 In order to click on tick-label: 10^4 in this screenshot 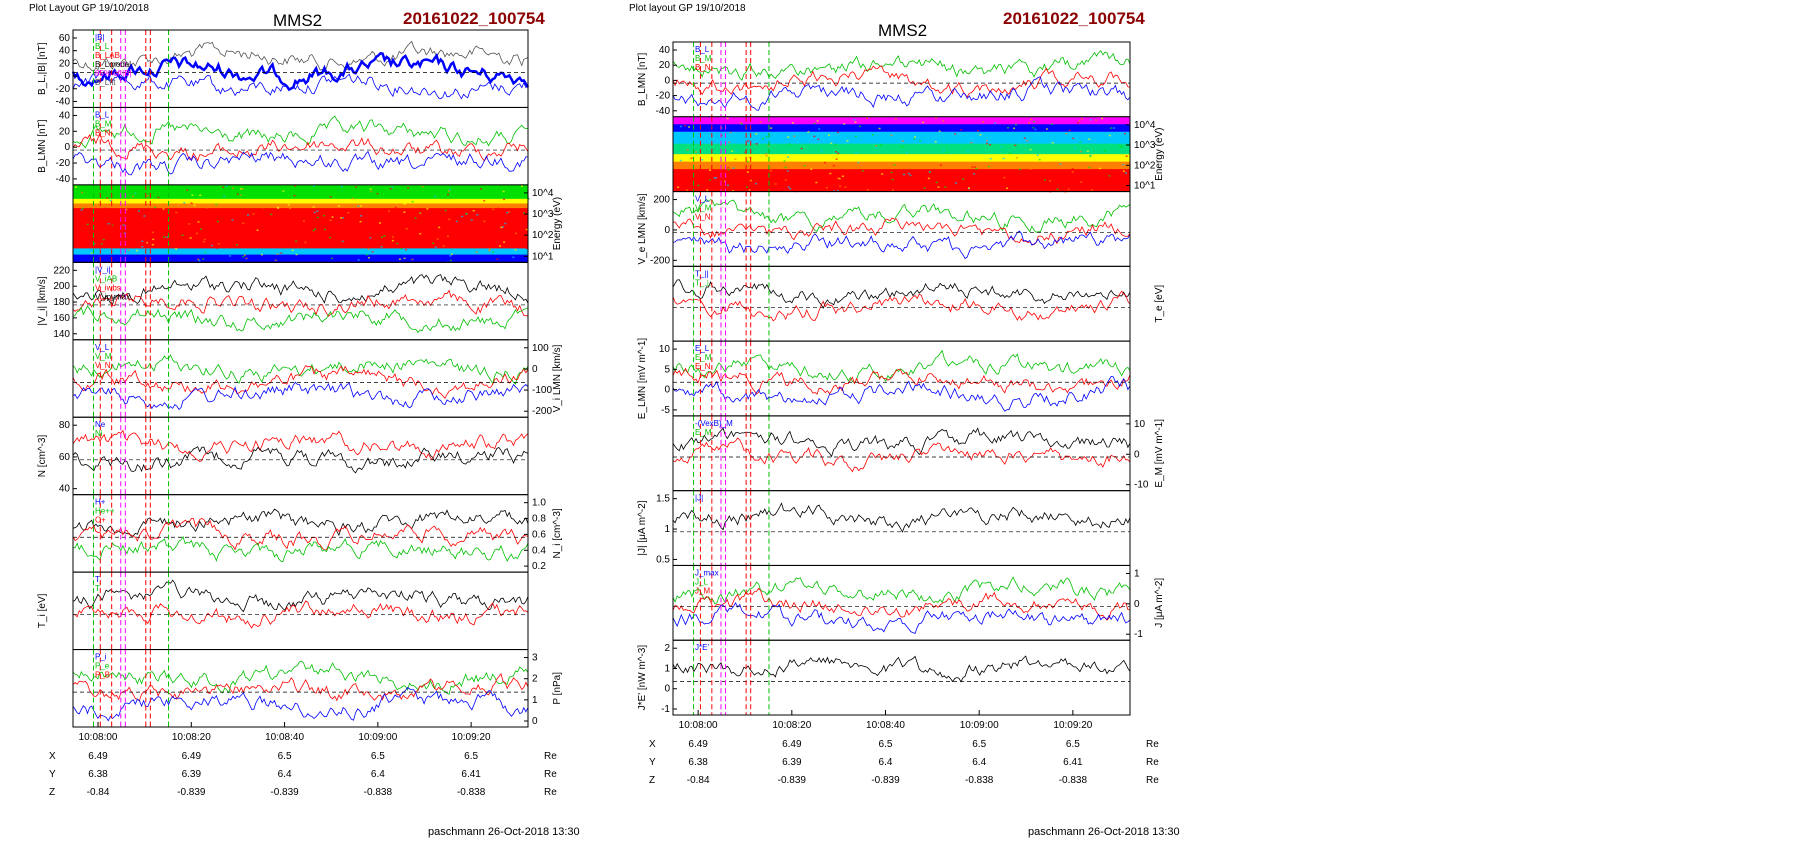, I will do `click(543, 193)`.